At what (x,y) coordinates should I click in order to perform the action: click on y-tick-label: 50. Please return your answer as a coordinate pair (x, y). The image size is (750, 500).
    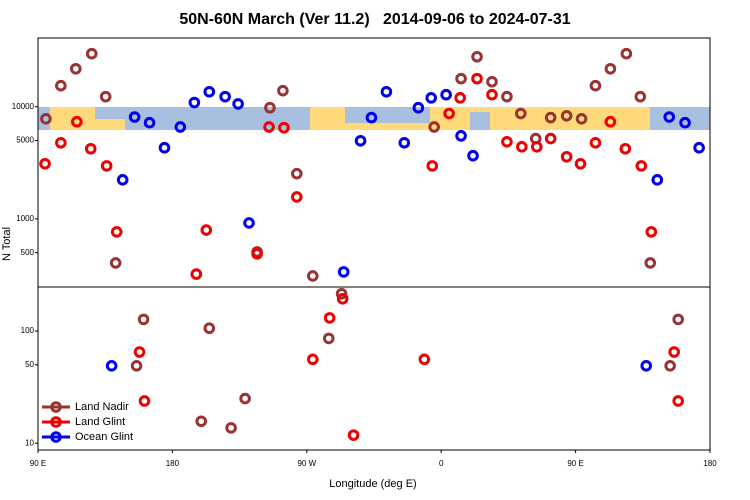
    Looking at the image, I should click on (29, 364).